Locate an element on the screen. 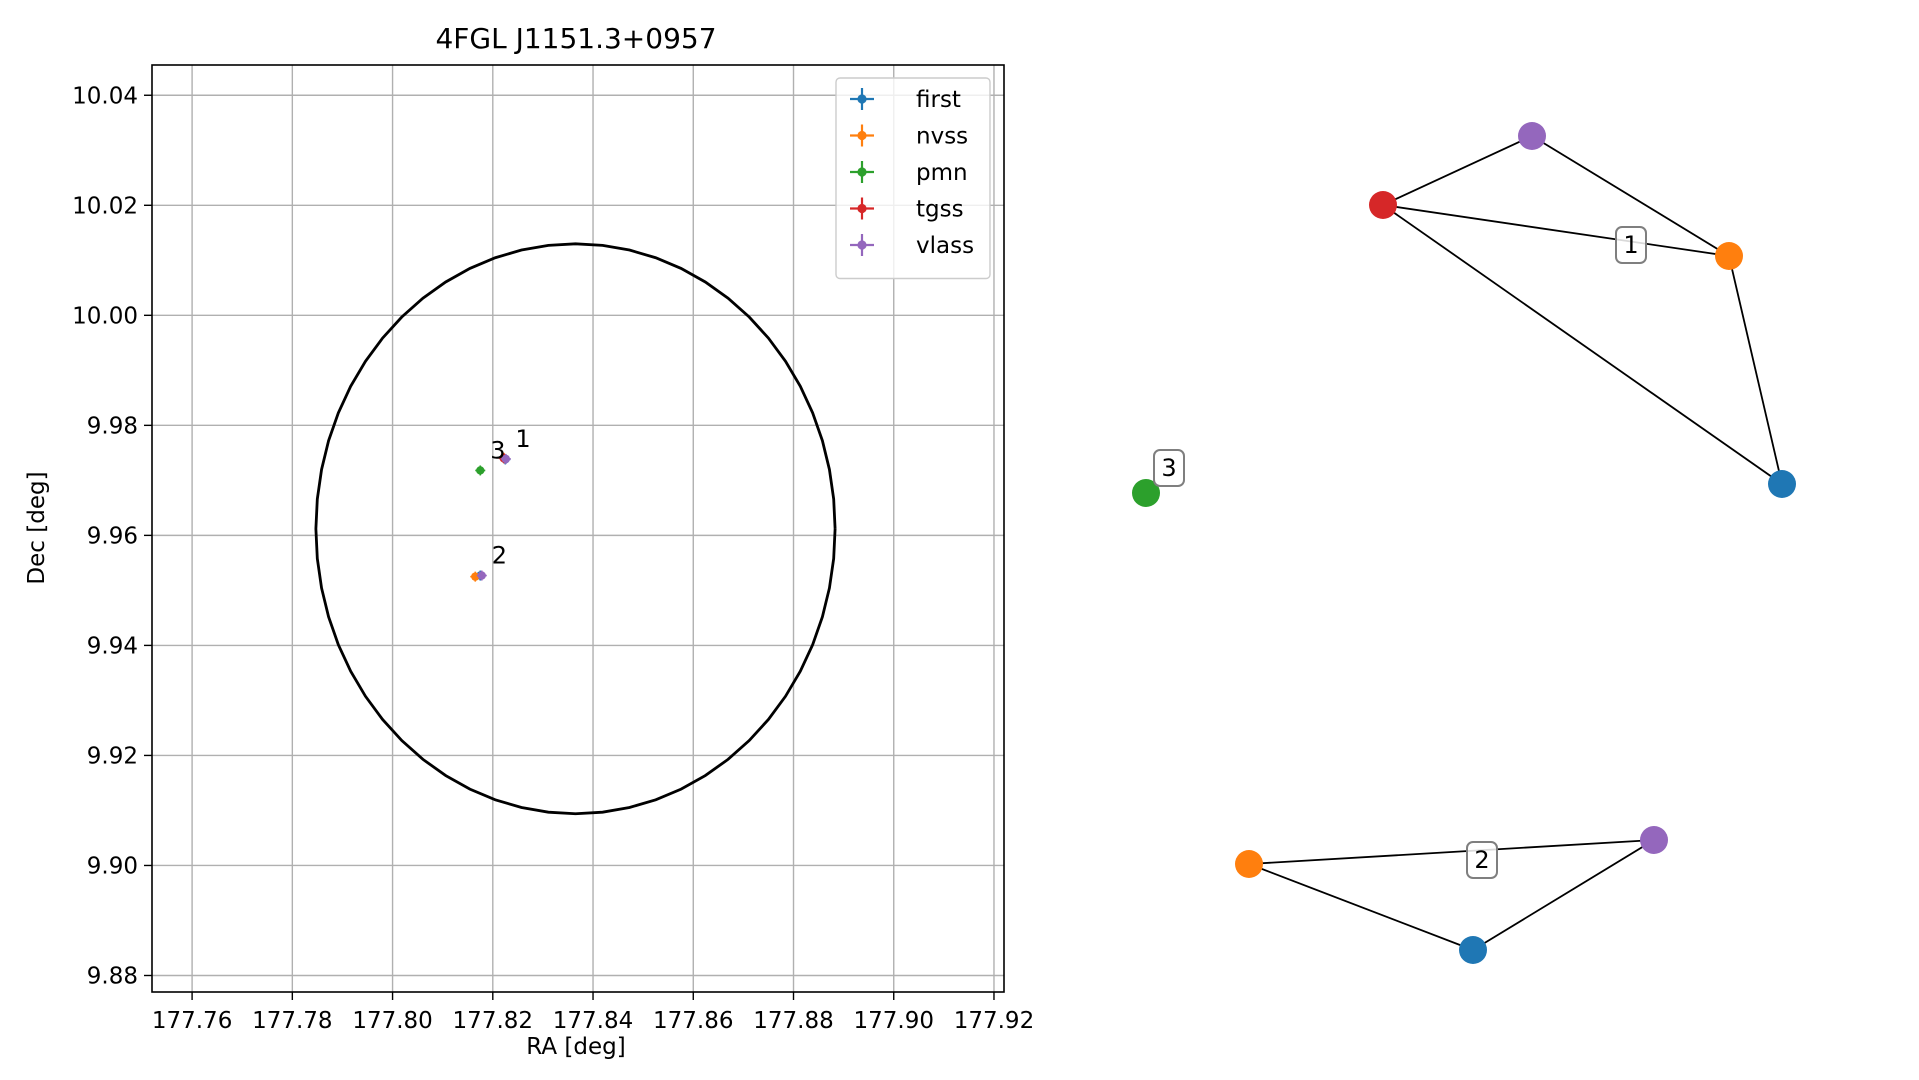  network-group-label: 1 is located at coordinates (1631, 245).